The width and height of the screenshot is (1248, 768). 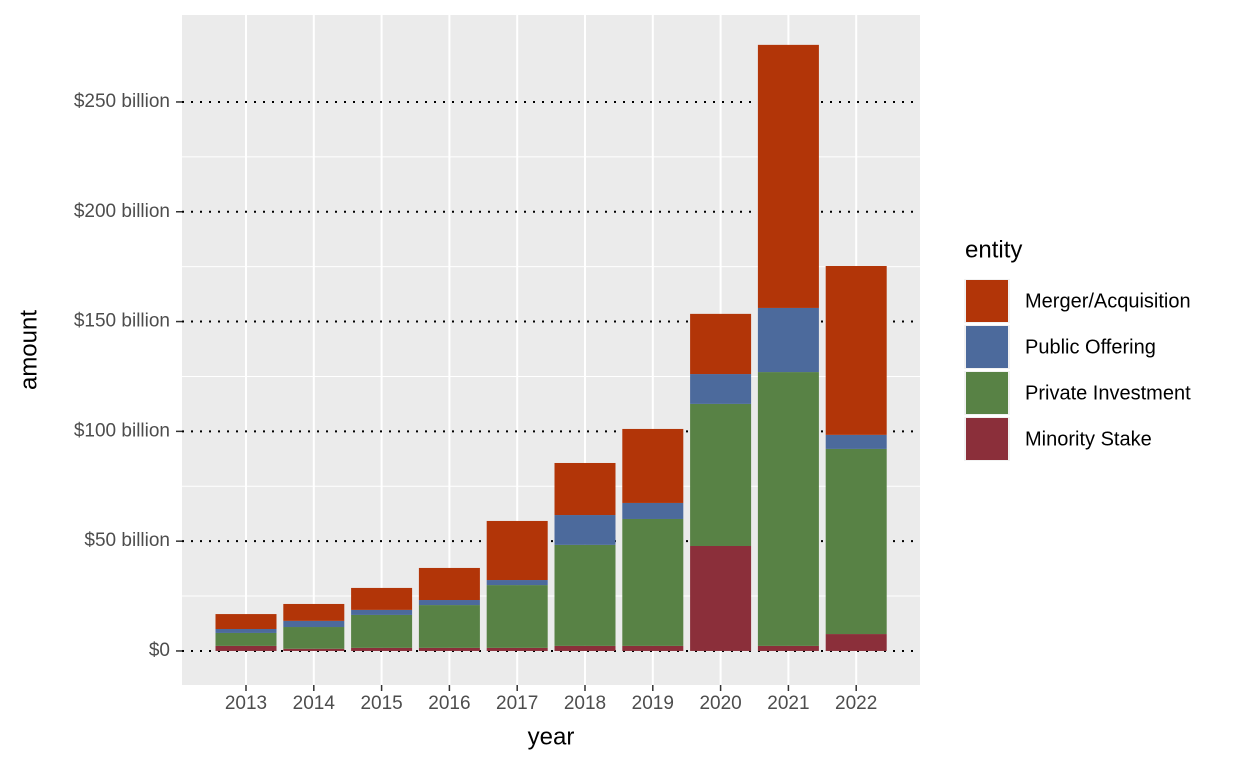 I want to click on x-tick-label: 2013, so click(x=246, y=703).